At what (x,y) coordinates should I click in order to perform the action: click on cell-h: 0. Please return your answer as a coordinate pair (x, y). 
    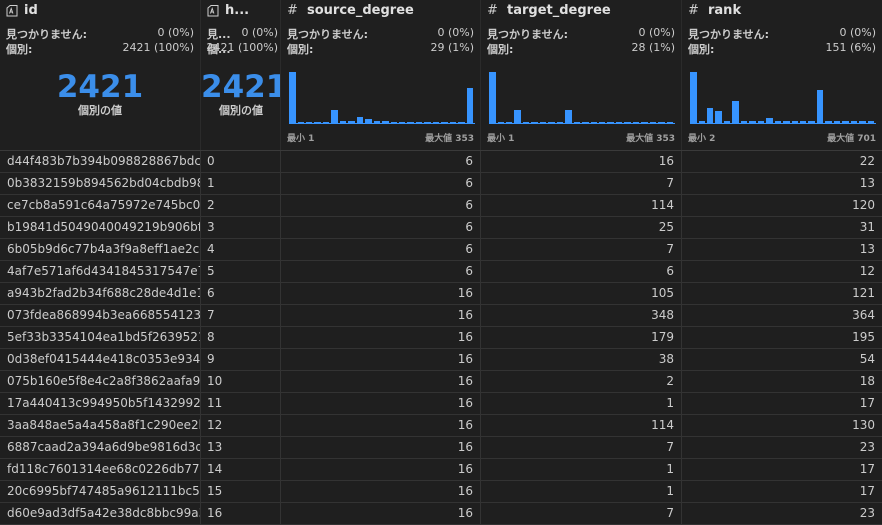
    Looking at the image, I should click on (241, 161).